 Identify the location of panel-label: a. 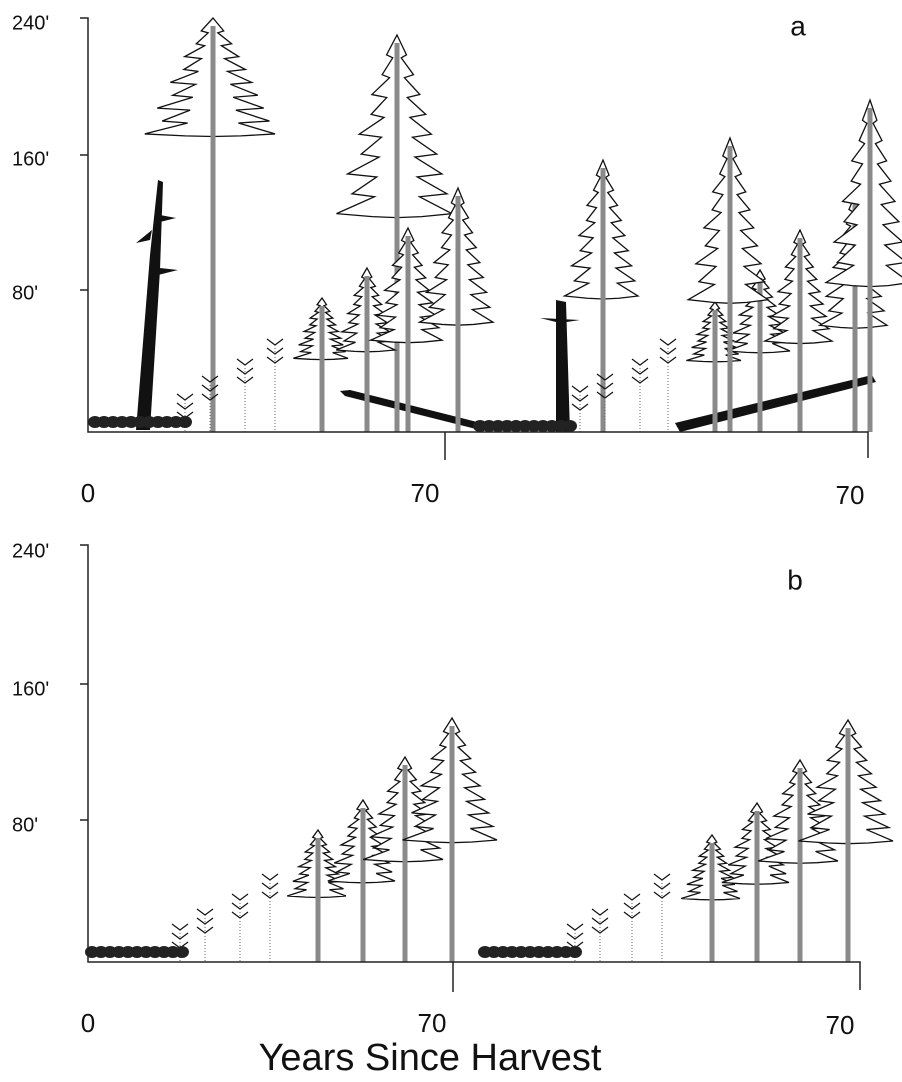
(798, 25).